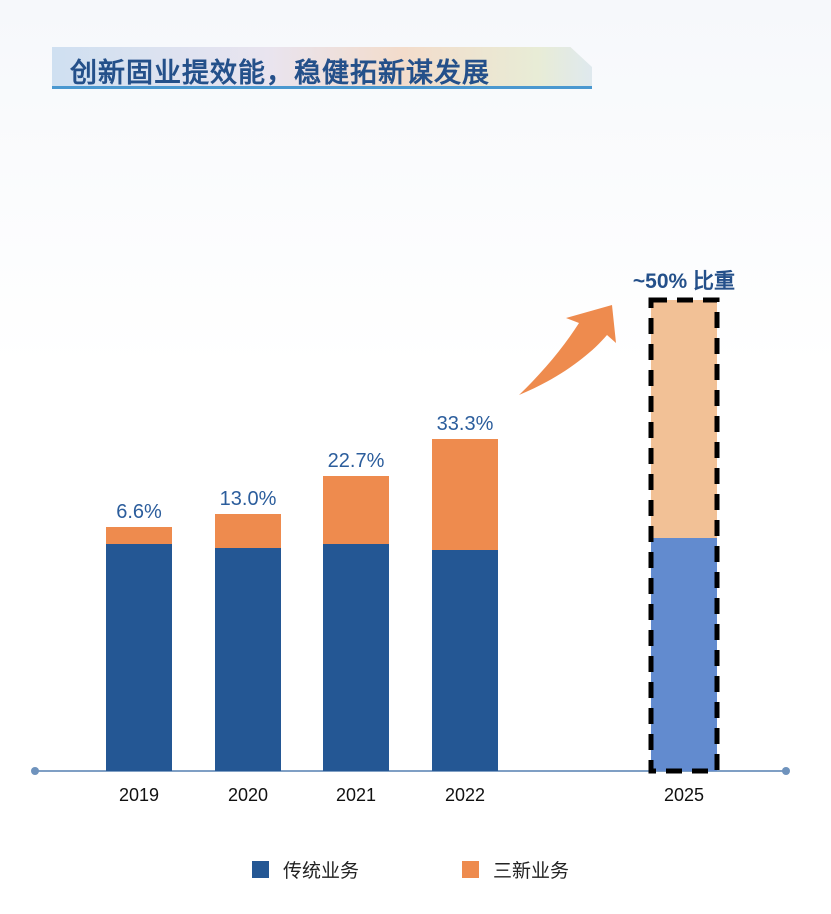 The image size is (831, 914). What do you see at coordinates (280, 73) in the screenshot?
I see `page-title: 创新固业提效能，稳健拓新谋发展` at bounding box center [280, 73].